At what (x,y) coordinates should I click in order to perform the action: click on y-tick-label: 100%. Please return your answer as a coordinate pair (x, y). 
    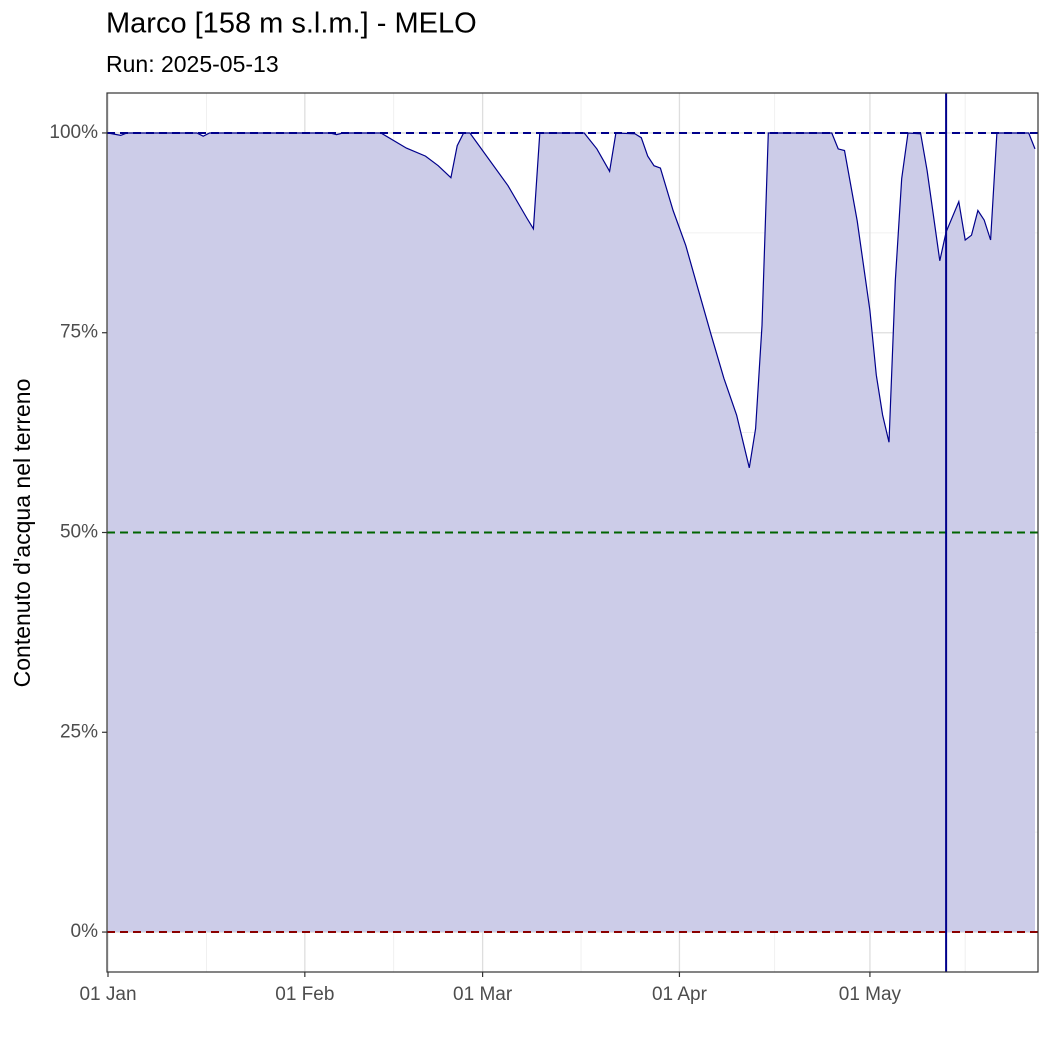
    Looking at the image, I should click on (73, 132).